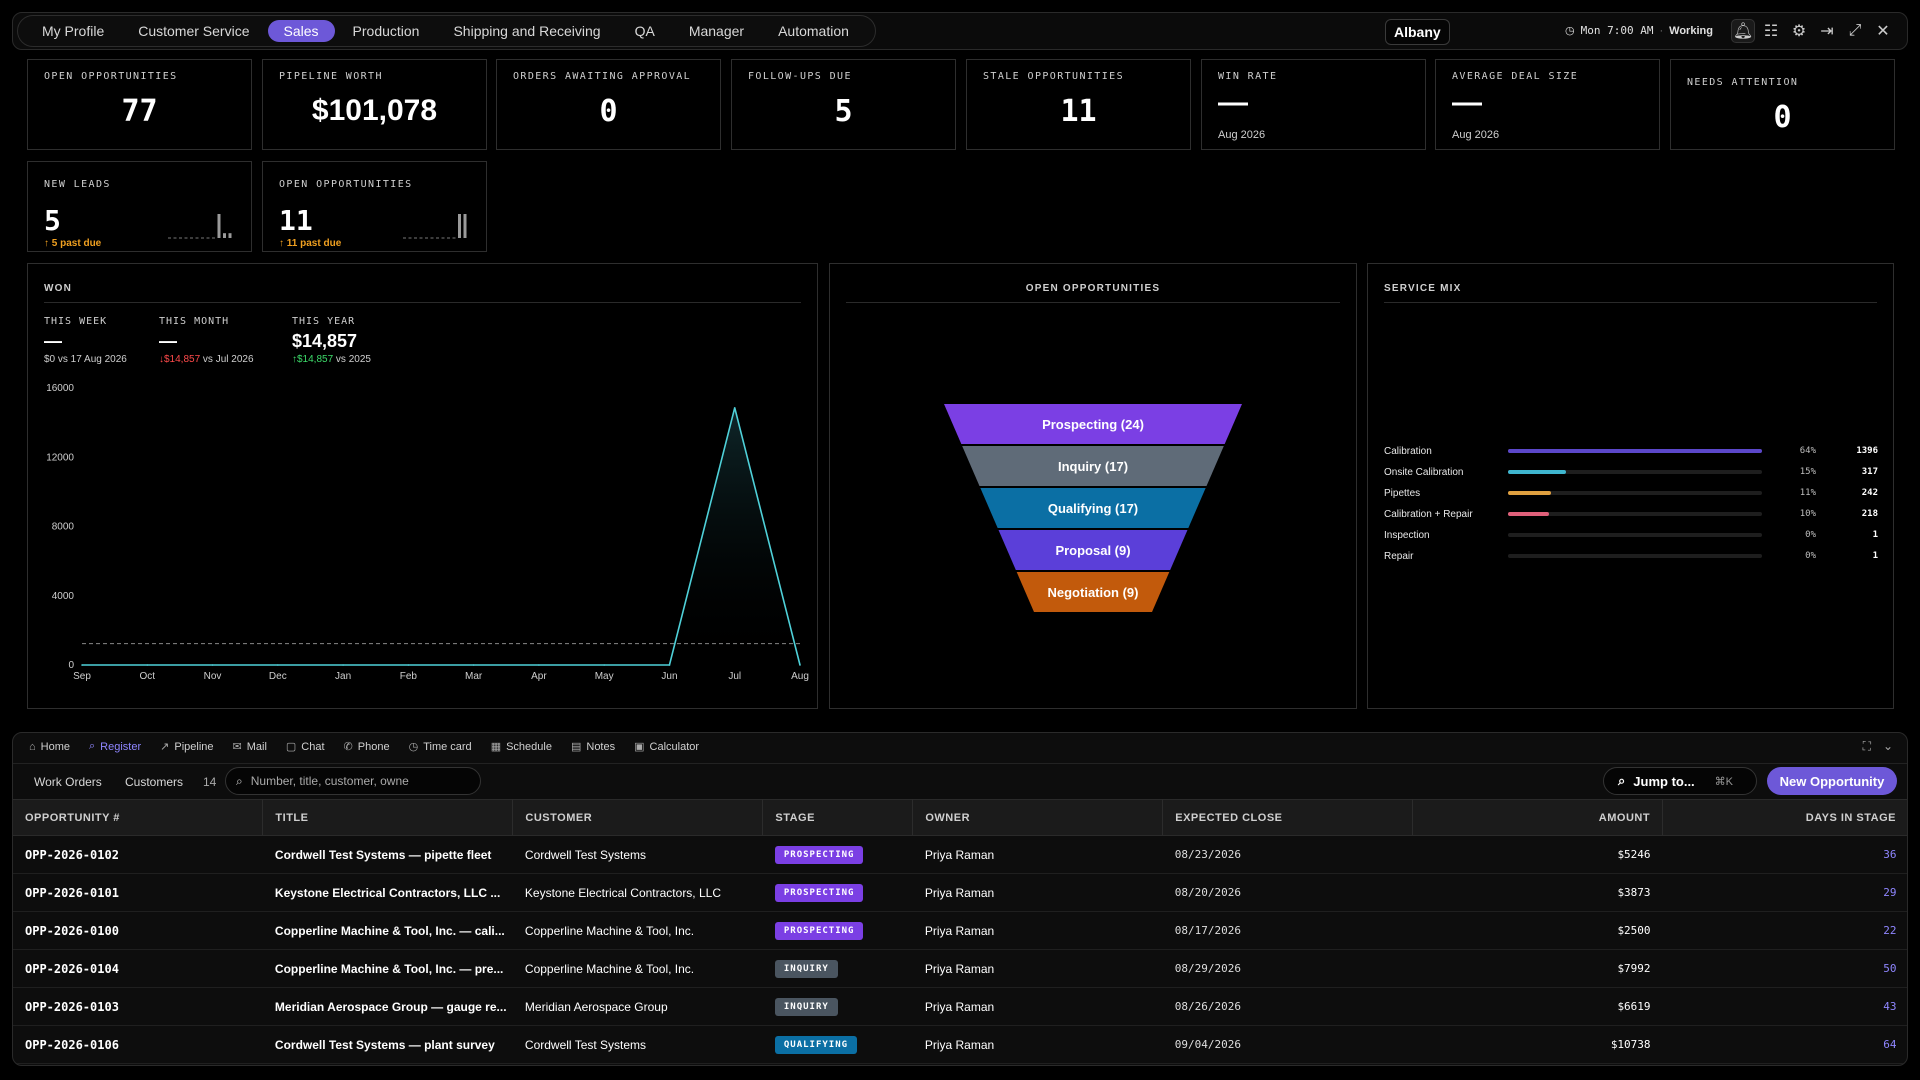 The image size is (1920, 1080). I want to click on won-stat-value: —, so click(53, 341).